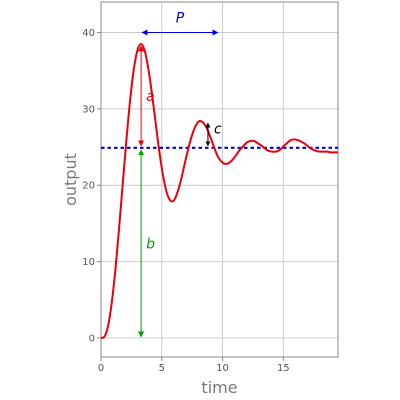 The height and width of the screenshot is (400, 400). Describe the element at coordinates (101, 368) in the screenshot. I see `x-tick-label: 0` at that location.